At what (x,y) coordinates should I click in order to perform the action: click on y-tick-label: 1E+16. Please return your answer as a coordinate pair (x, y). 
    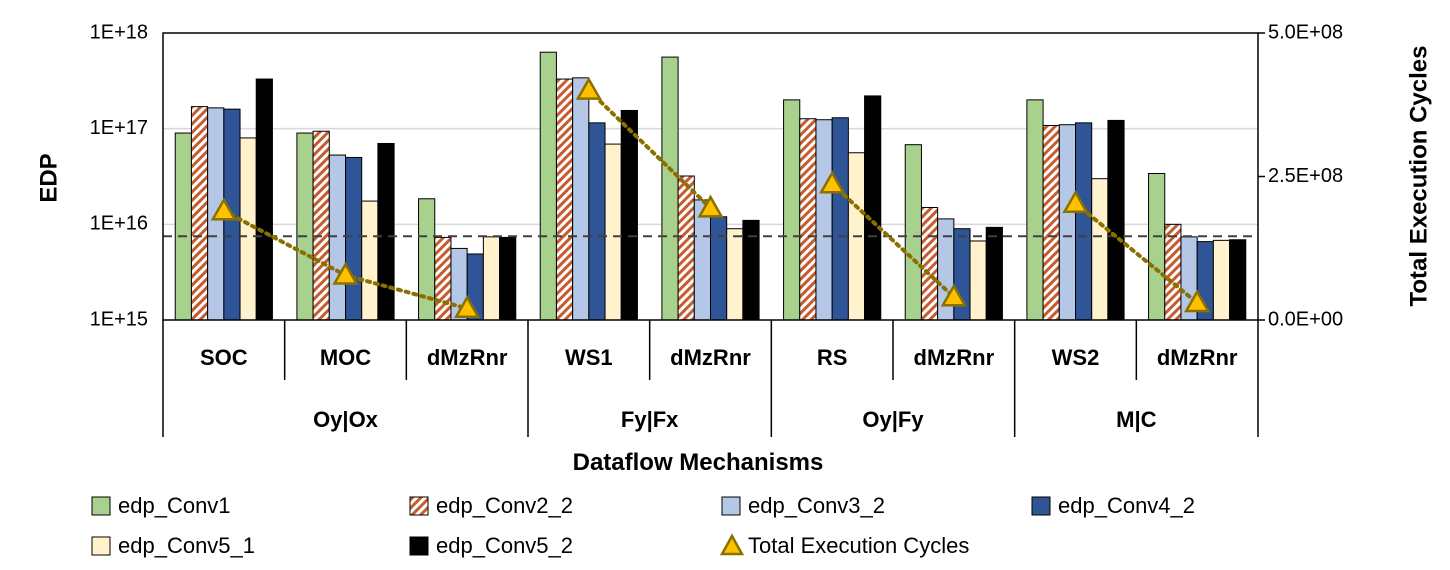
    Looking at the image, I should click on (119, 224).